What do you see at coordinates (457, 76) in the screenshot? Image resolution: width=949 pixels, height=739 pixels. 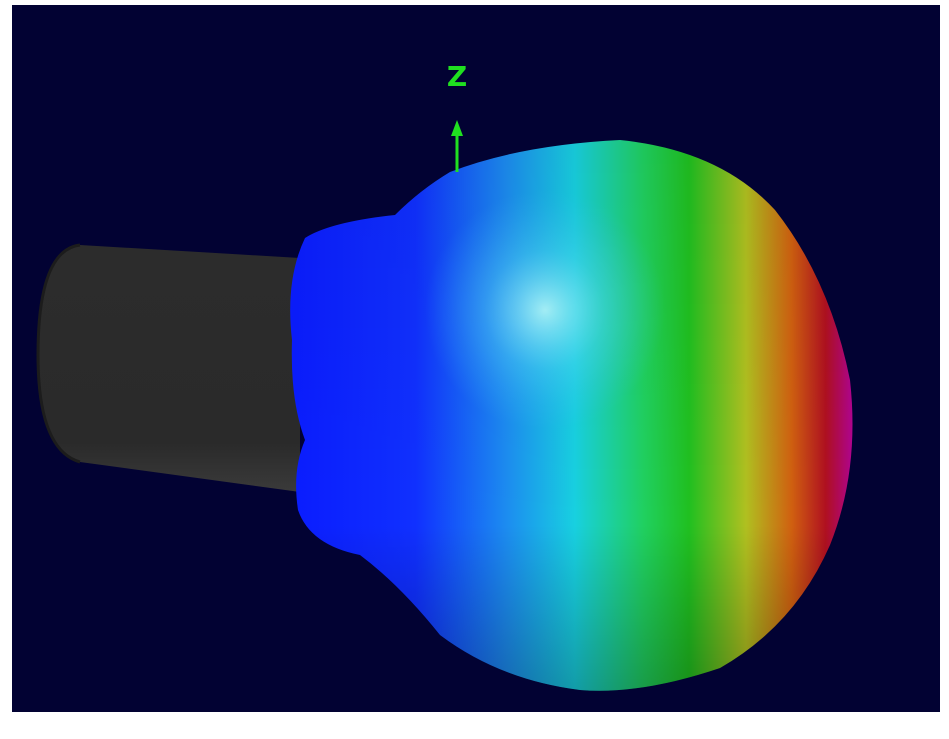 I see `axis-label: Z` at bounding box center [457, 76].